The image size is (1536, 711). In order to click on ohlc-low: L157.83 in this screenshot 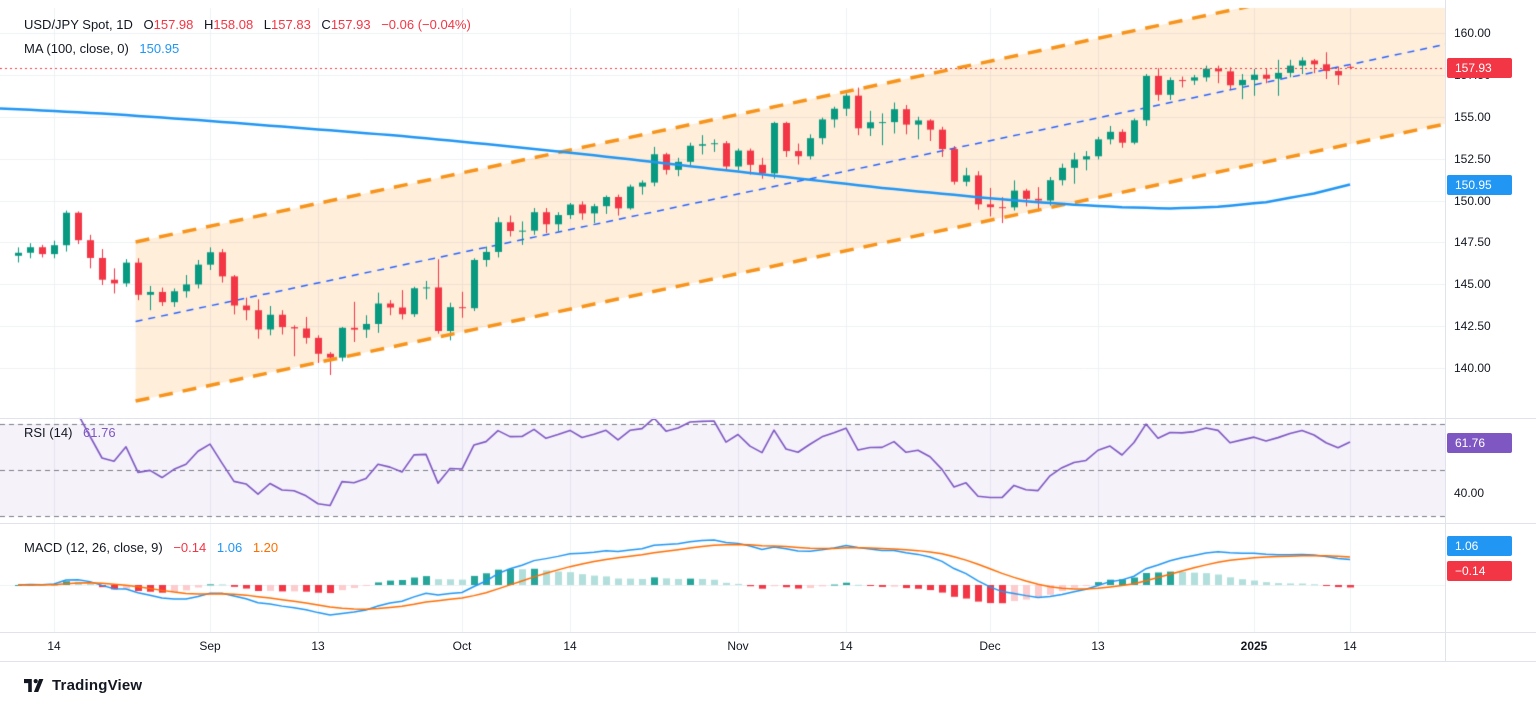, I will do `click(287, 24)`.